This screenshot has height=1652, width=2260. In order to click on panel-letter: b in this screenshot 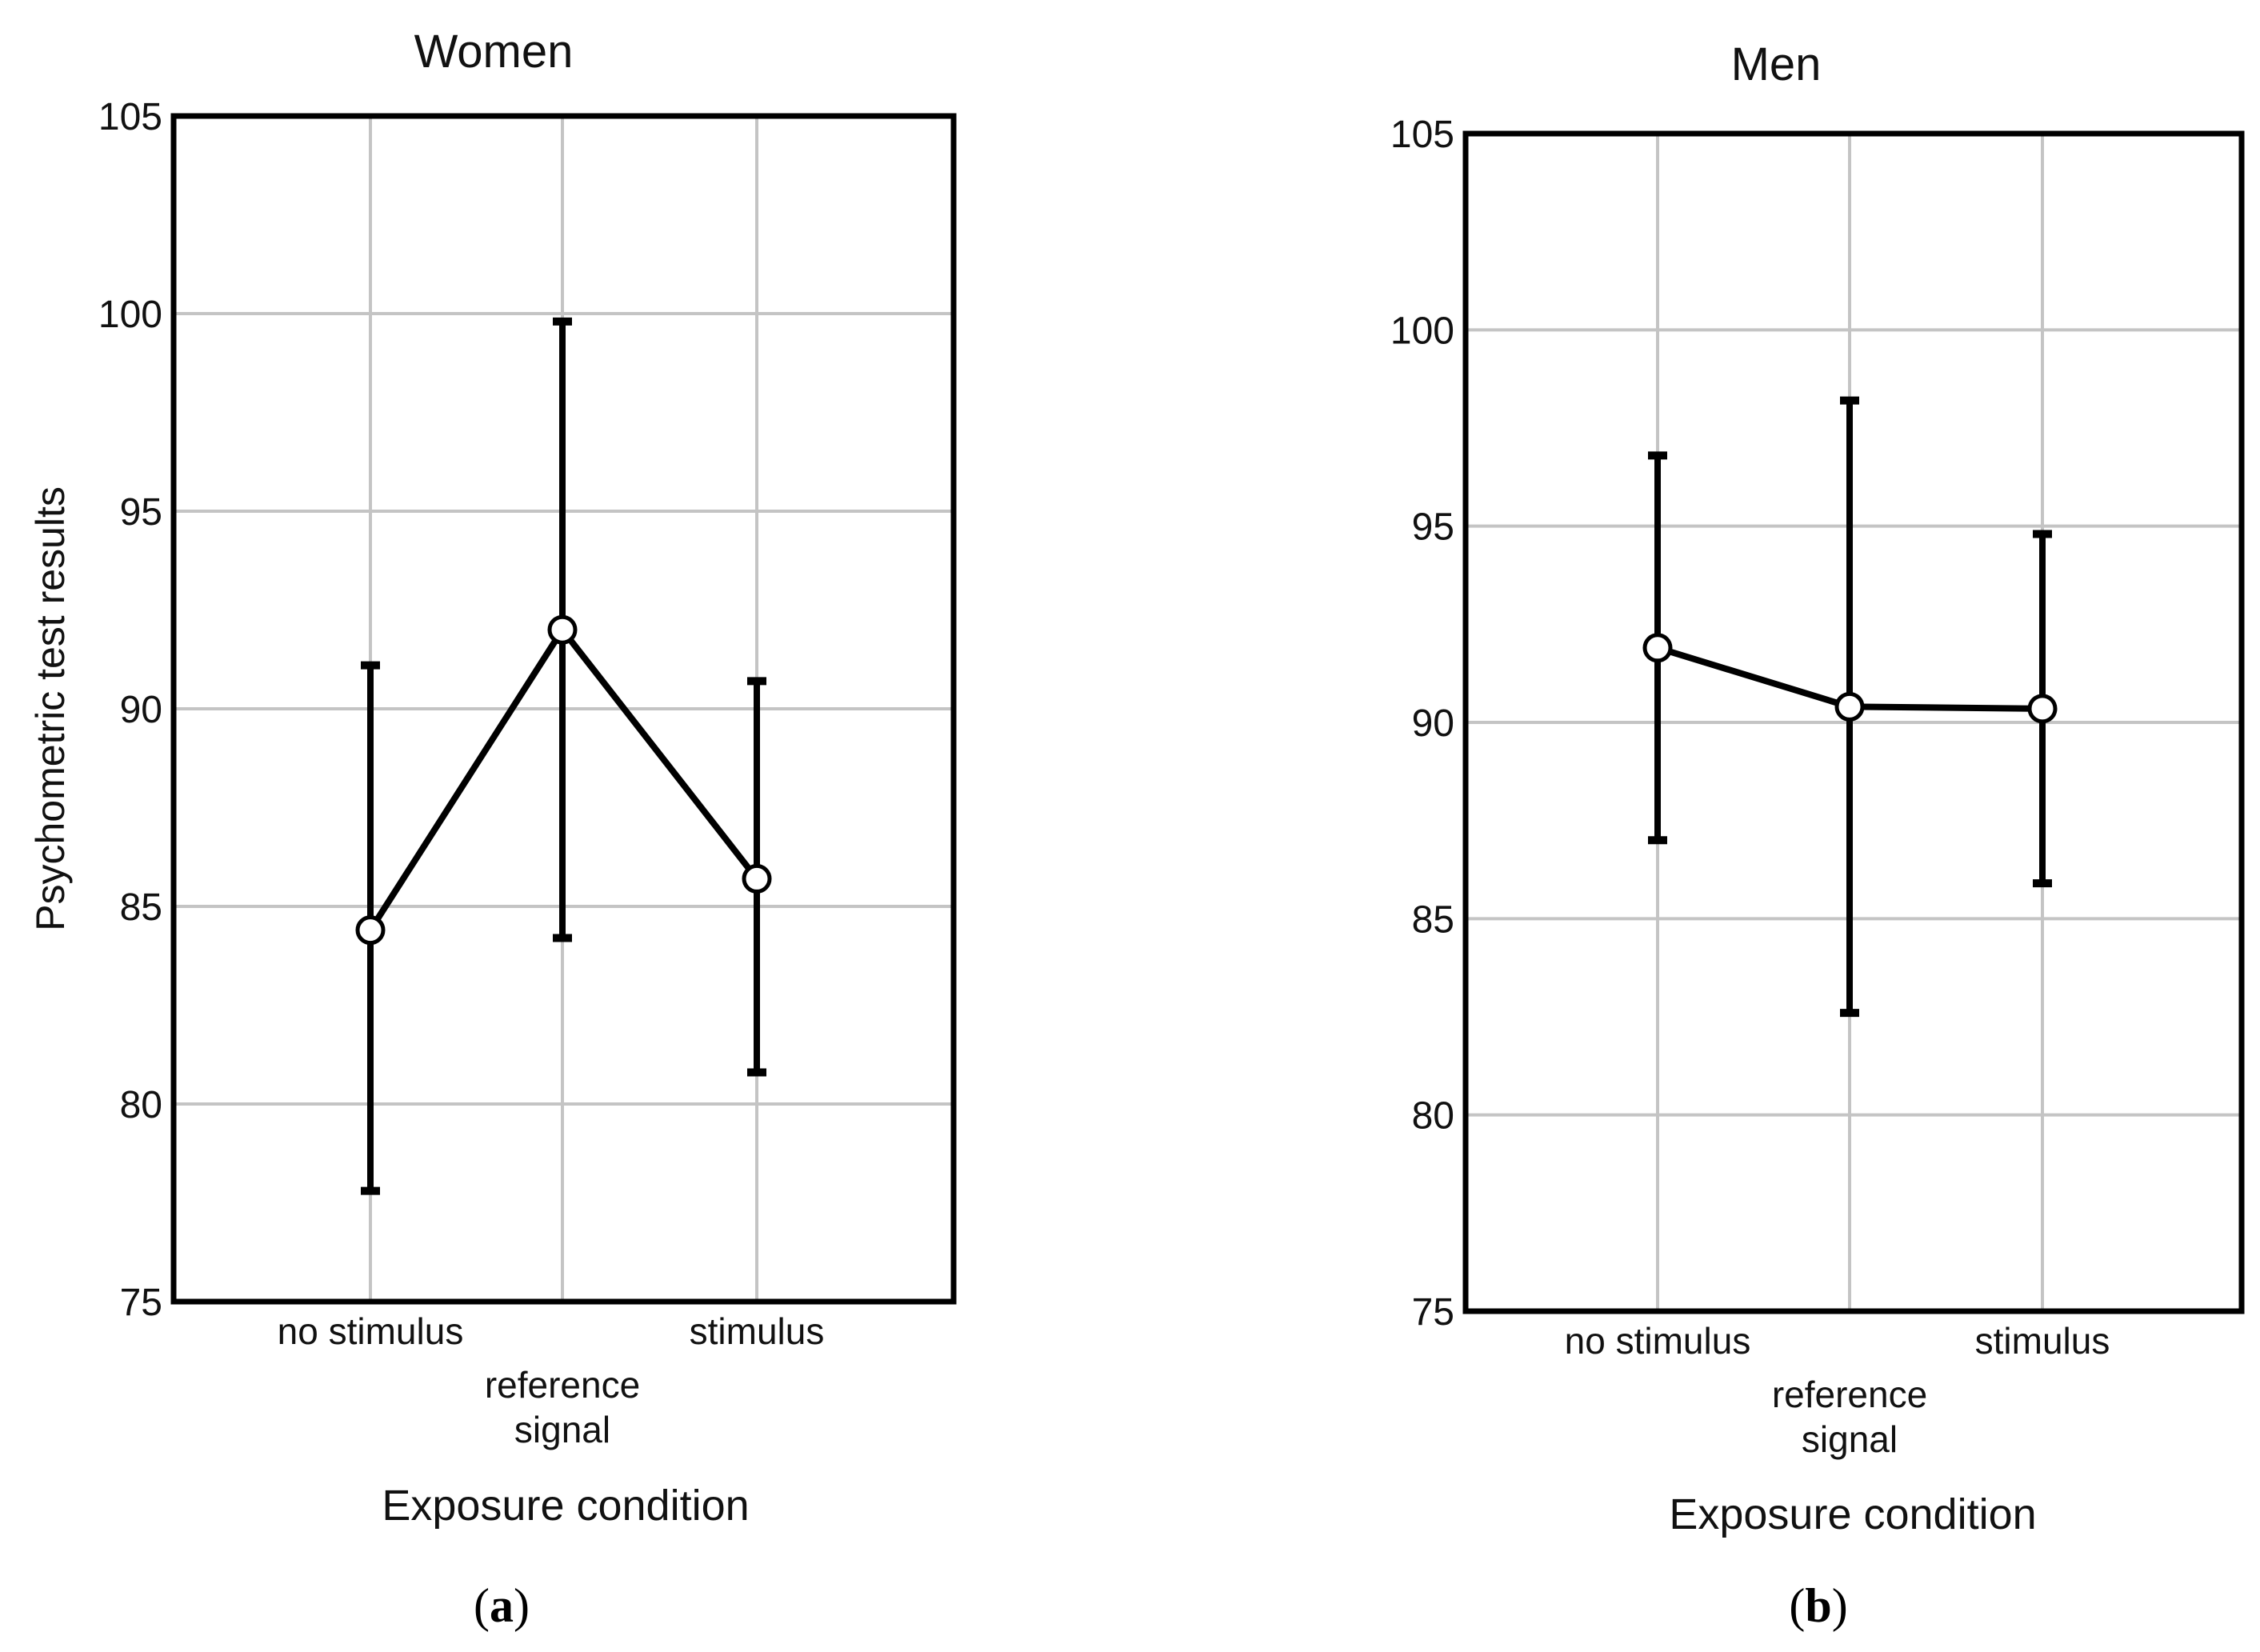, I will do `click(1818, 1605)`.